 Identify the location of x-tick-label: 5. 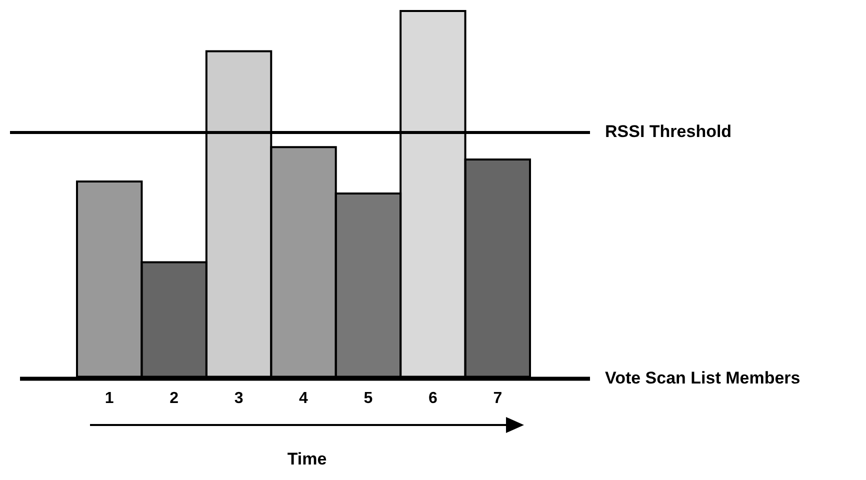
(368, 398).